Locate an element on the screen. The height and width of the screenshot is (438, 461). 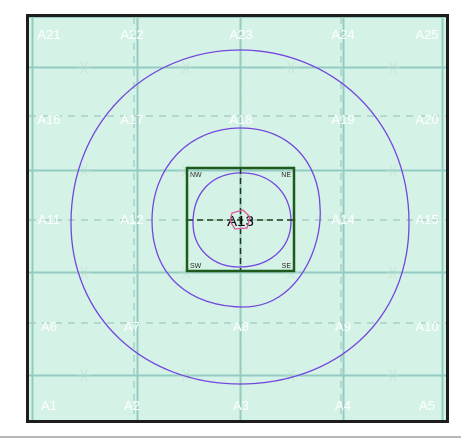
cell-label-a24: A24 is located at coordinates (342, 34).